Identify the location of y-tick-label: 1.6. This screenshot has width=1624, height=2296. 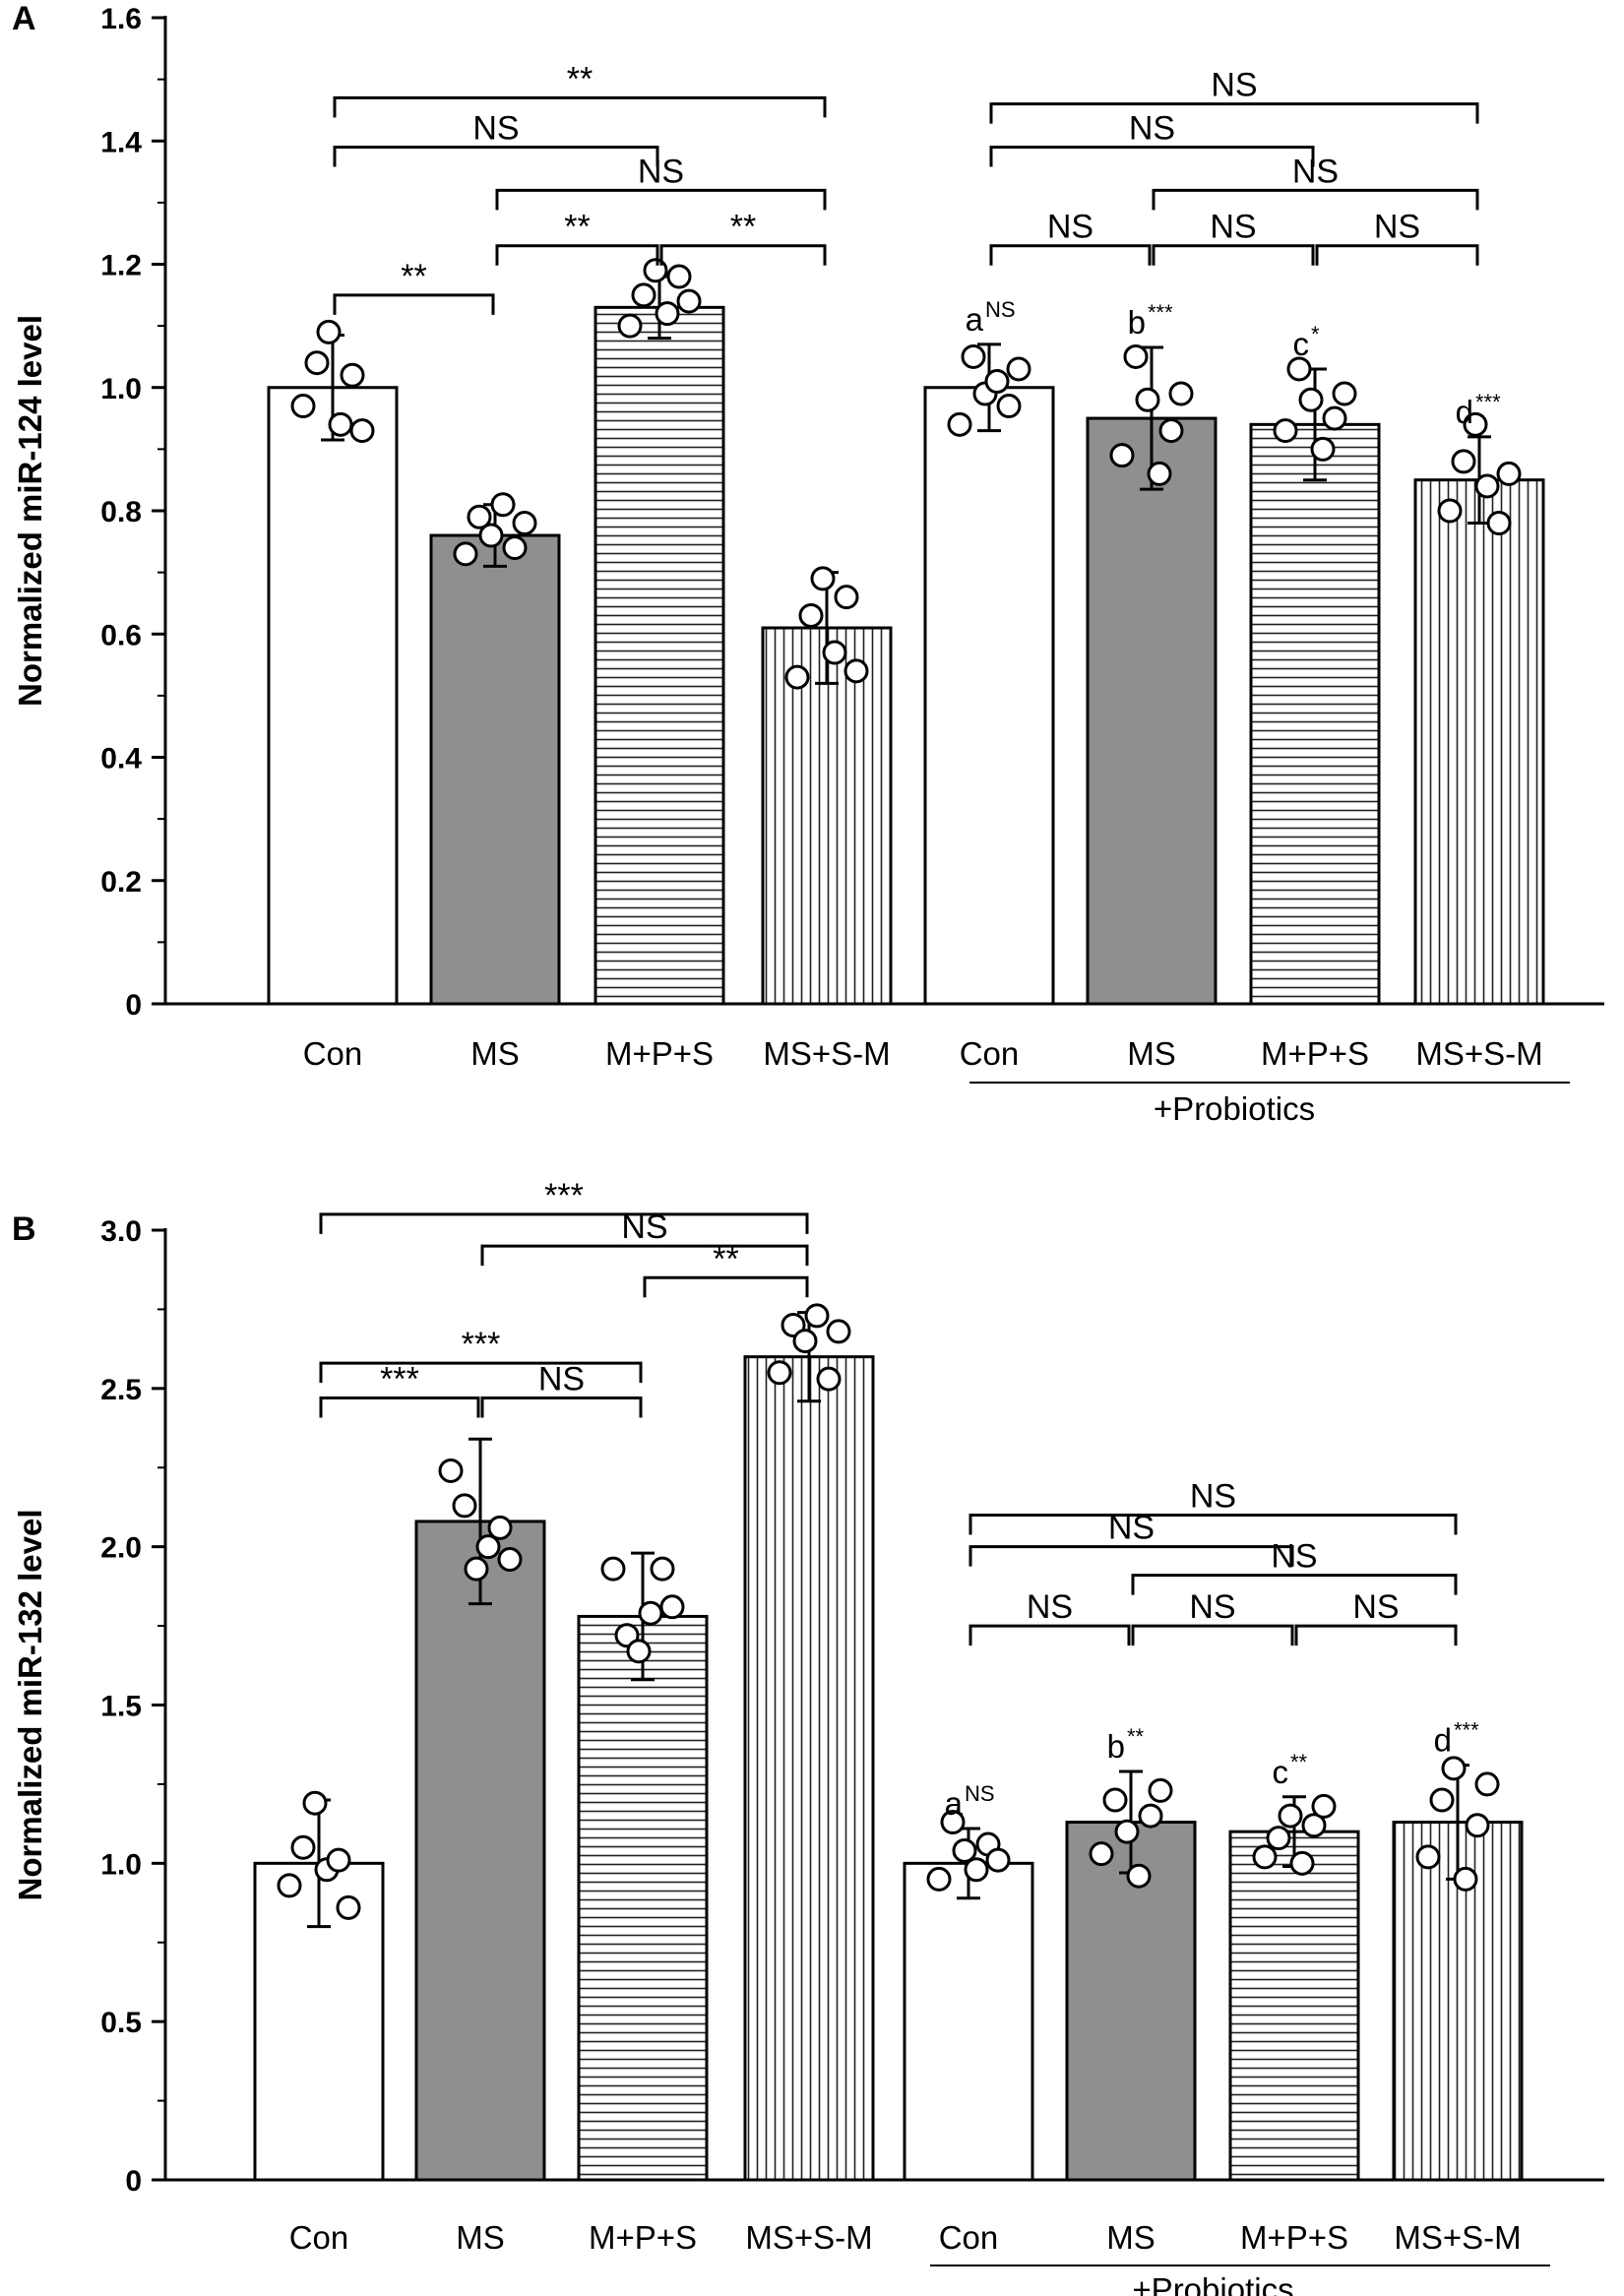
(121, 19).